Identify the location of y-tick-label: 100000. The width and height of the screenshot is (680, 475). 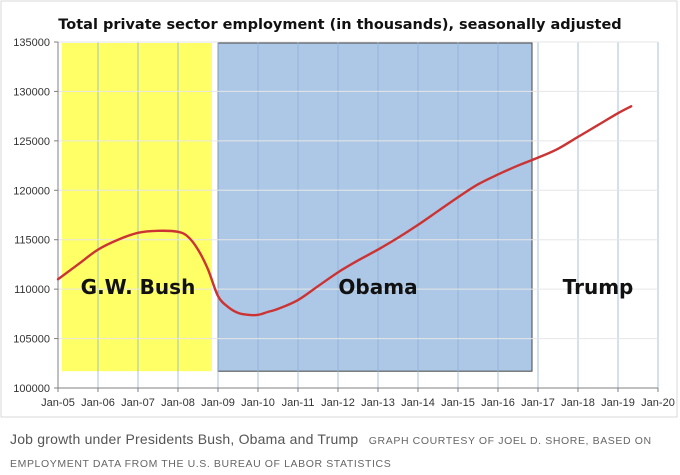
(31, 389).